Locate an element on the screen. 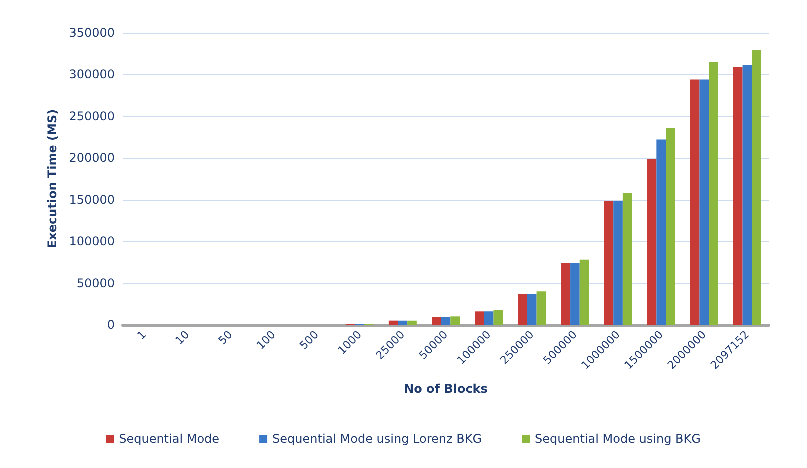  x-tick-label: 10 is located at coordinates (182, 338).